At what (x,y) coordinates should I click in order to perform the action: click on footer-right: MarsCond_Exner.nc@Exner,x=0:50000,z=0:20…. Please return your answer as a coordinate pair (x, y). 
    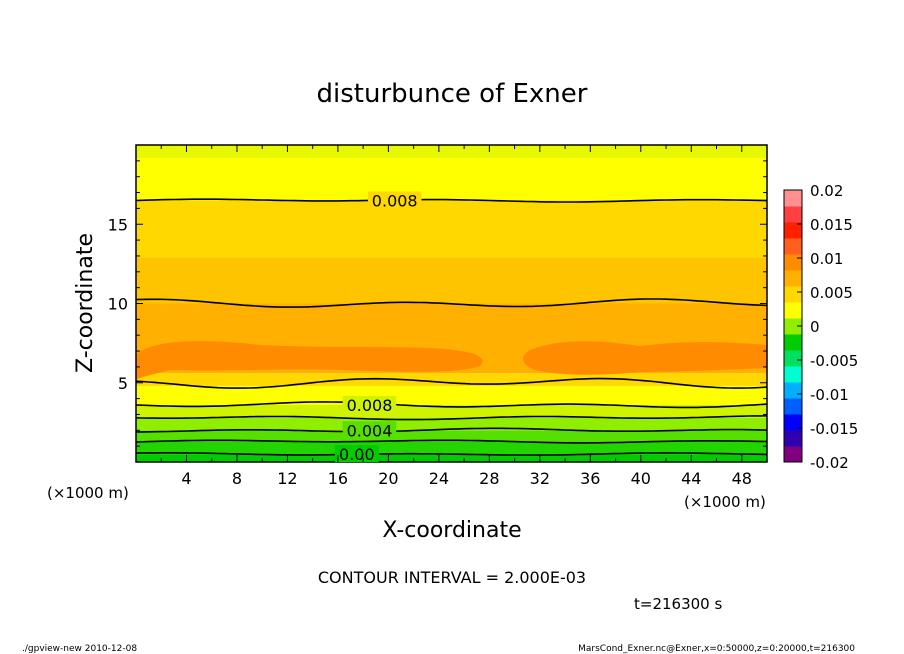
    Looking at the image, I should click on (716, 649).